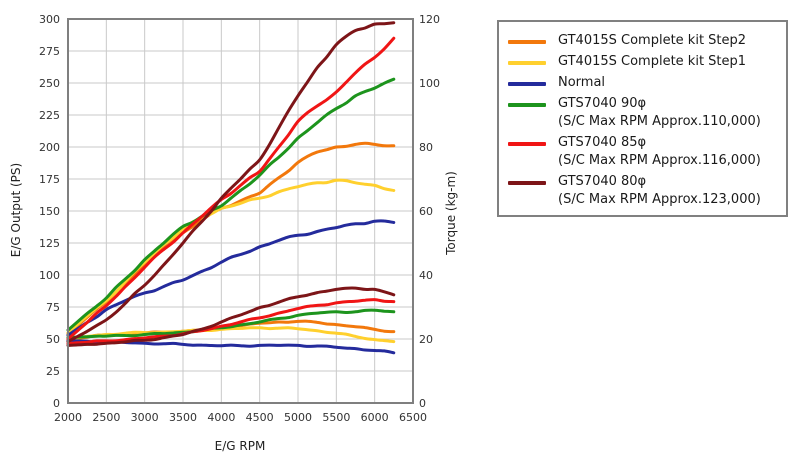 This screenshot has width=800, height=467. I want to click on legend-item-label: Normal, so click(582, 82).